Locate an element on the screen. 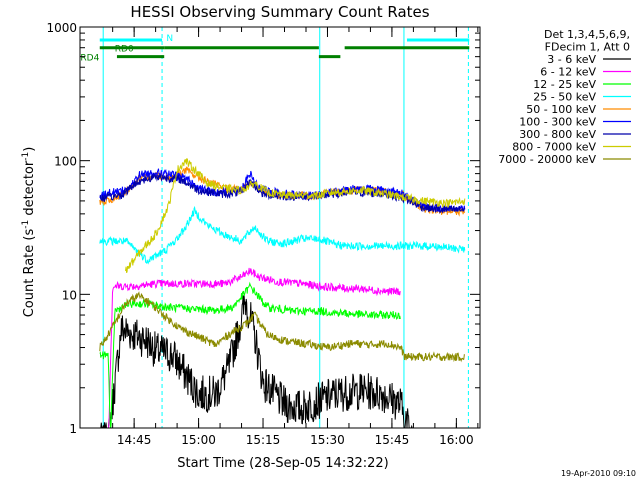 The width and height of the screenshot is (640, 480). x-tick-label: 15:30 is located at coordinates (327, 440).